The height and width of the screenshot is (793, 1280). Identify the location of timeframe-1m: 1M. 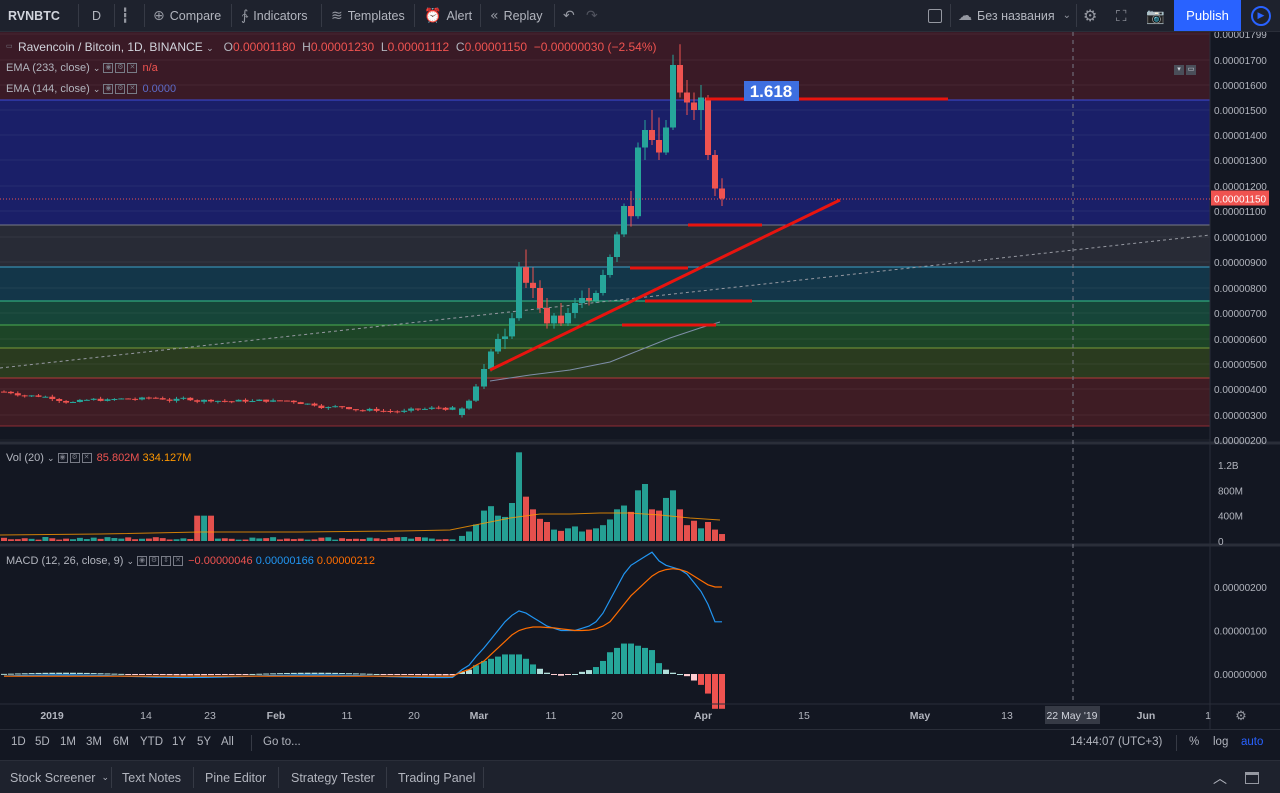
(68, 742).